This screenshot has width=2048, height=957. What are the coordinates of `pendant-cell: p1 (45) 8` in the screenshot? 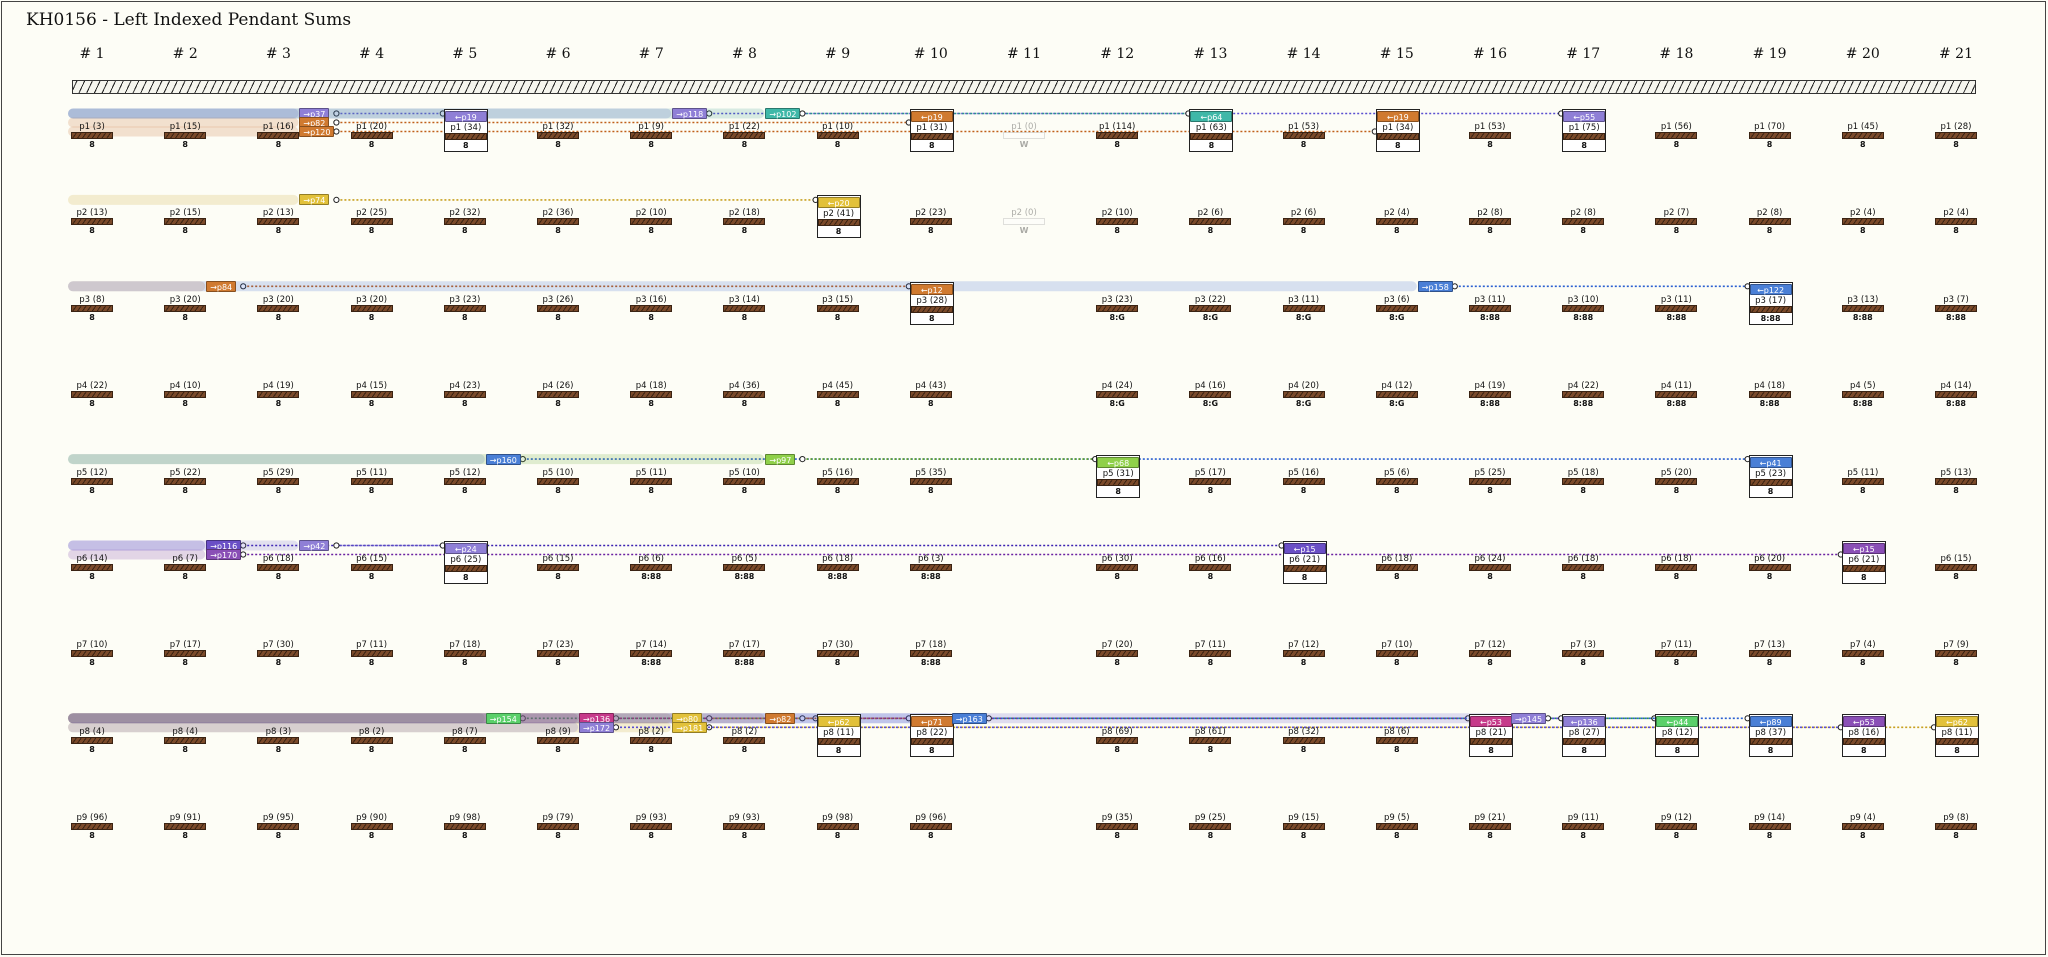 It's located at (1862, 136).